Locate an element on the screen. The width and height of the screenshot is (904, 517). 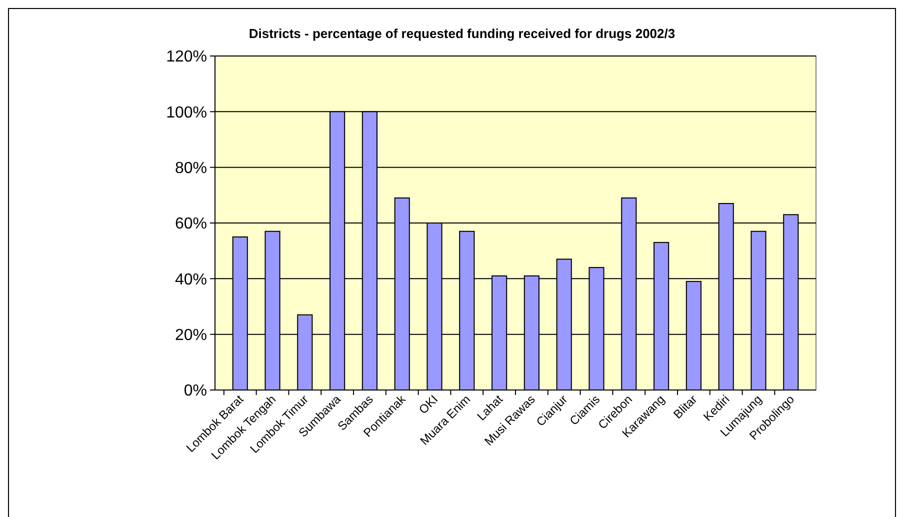
x-tick-label: OKI is located at coordinates (428, 404).